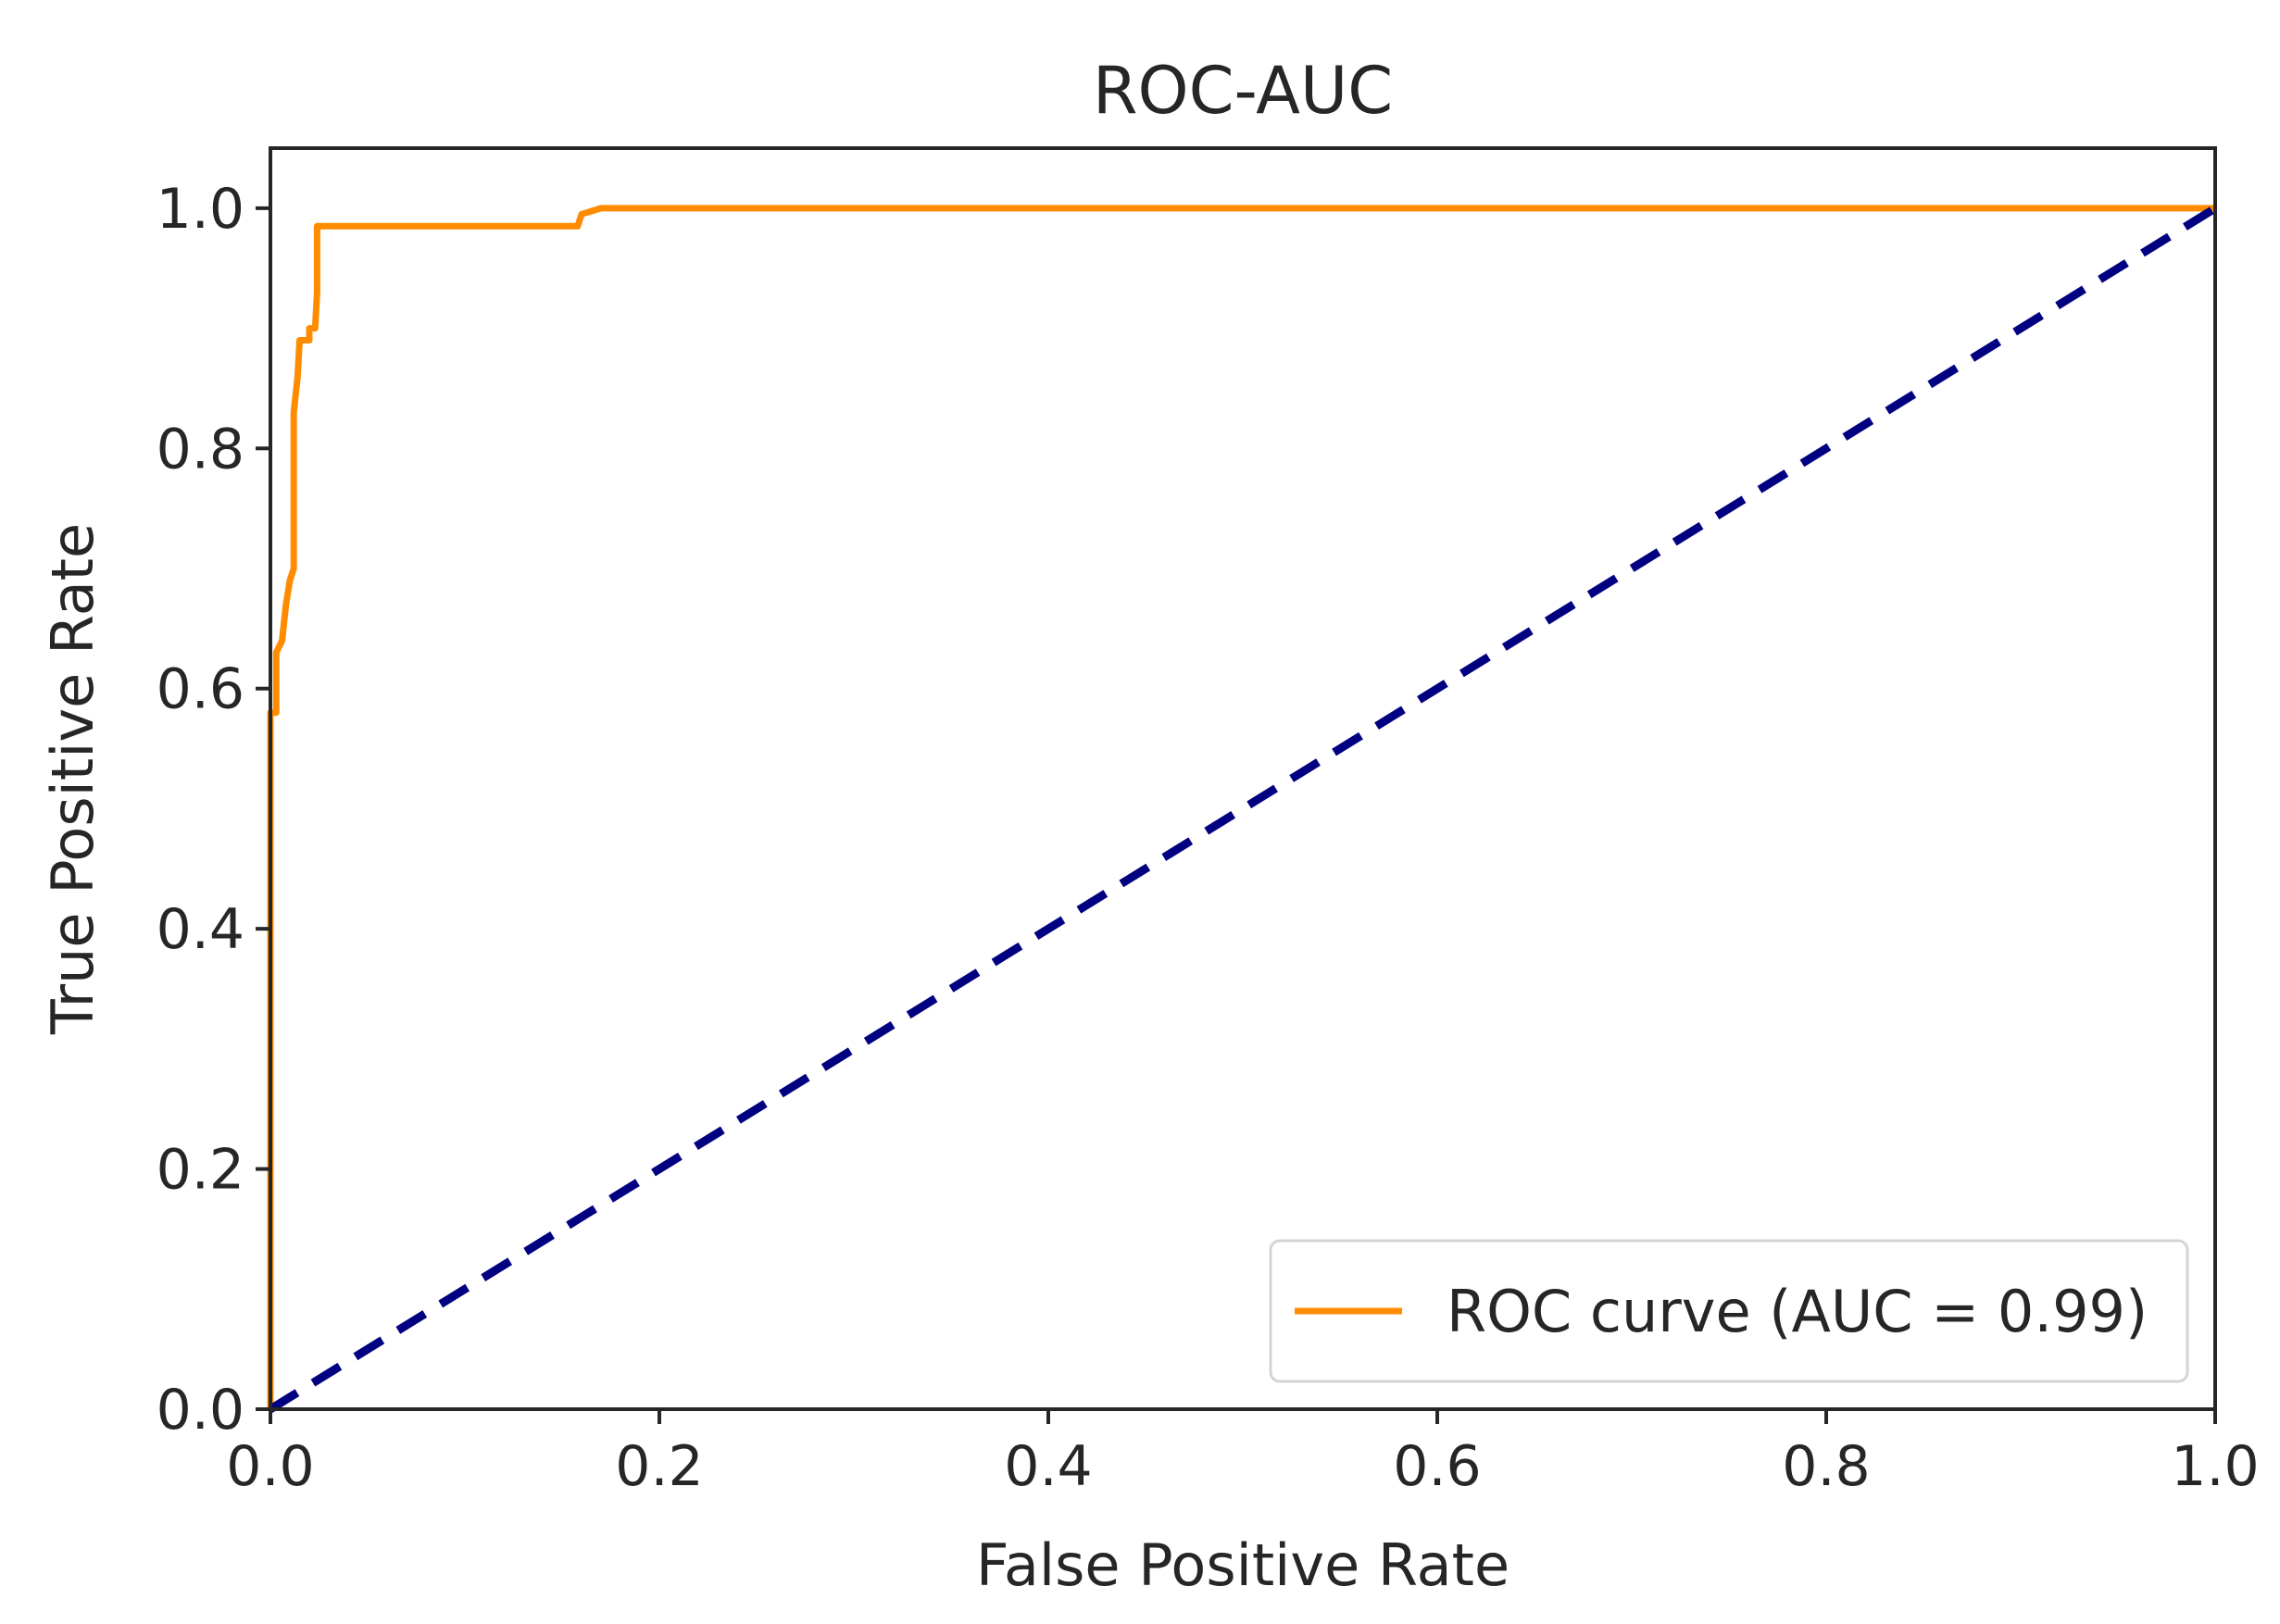  What do you see at coordinates (72, 779) in the screenshot?
I see `y-axis-label: True Positive Rate` at bounding box center [72, 779].